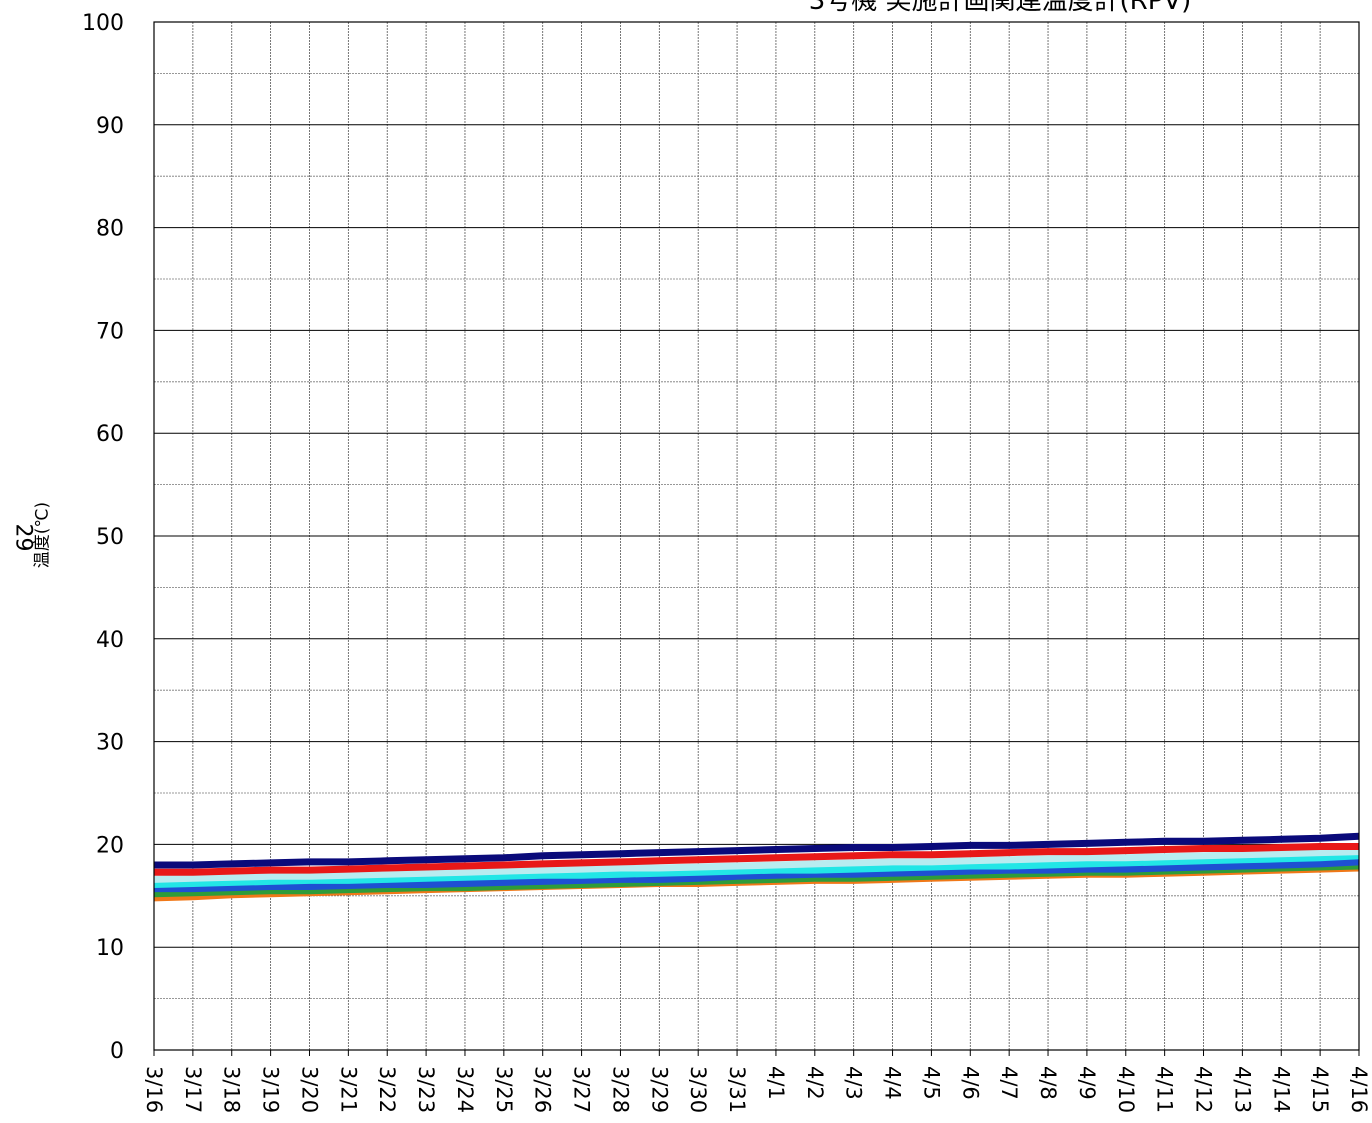 The image size is (1372, 1123). I want to click on x-tick-label: 3/30, so click(698, 1089).